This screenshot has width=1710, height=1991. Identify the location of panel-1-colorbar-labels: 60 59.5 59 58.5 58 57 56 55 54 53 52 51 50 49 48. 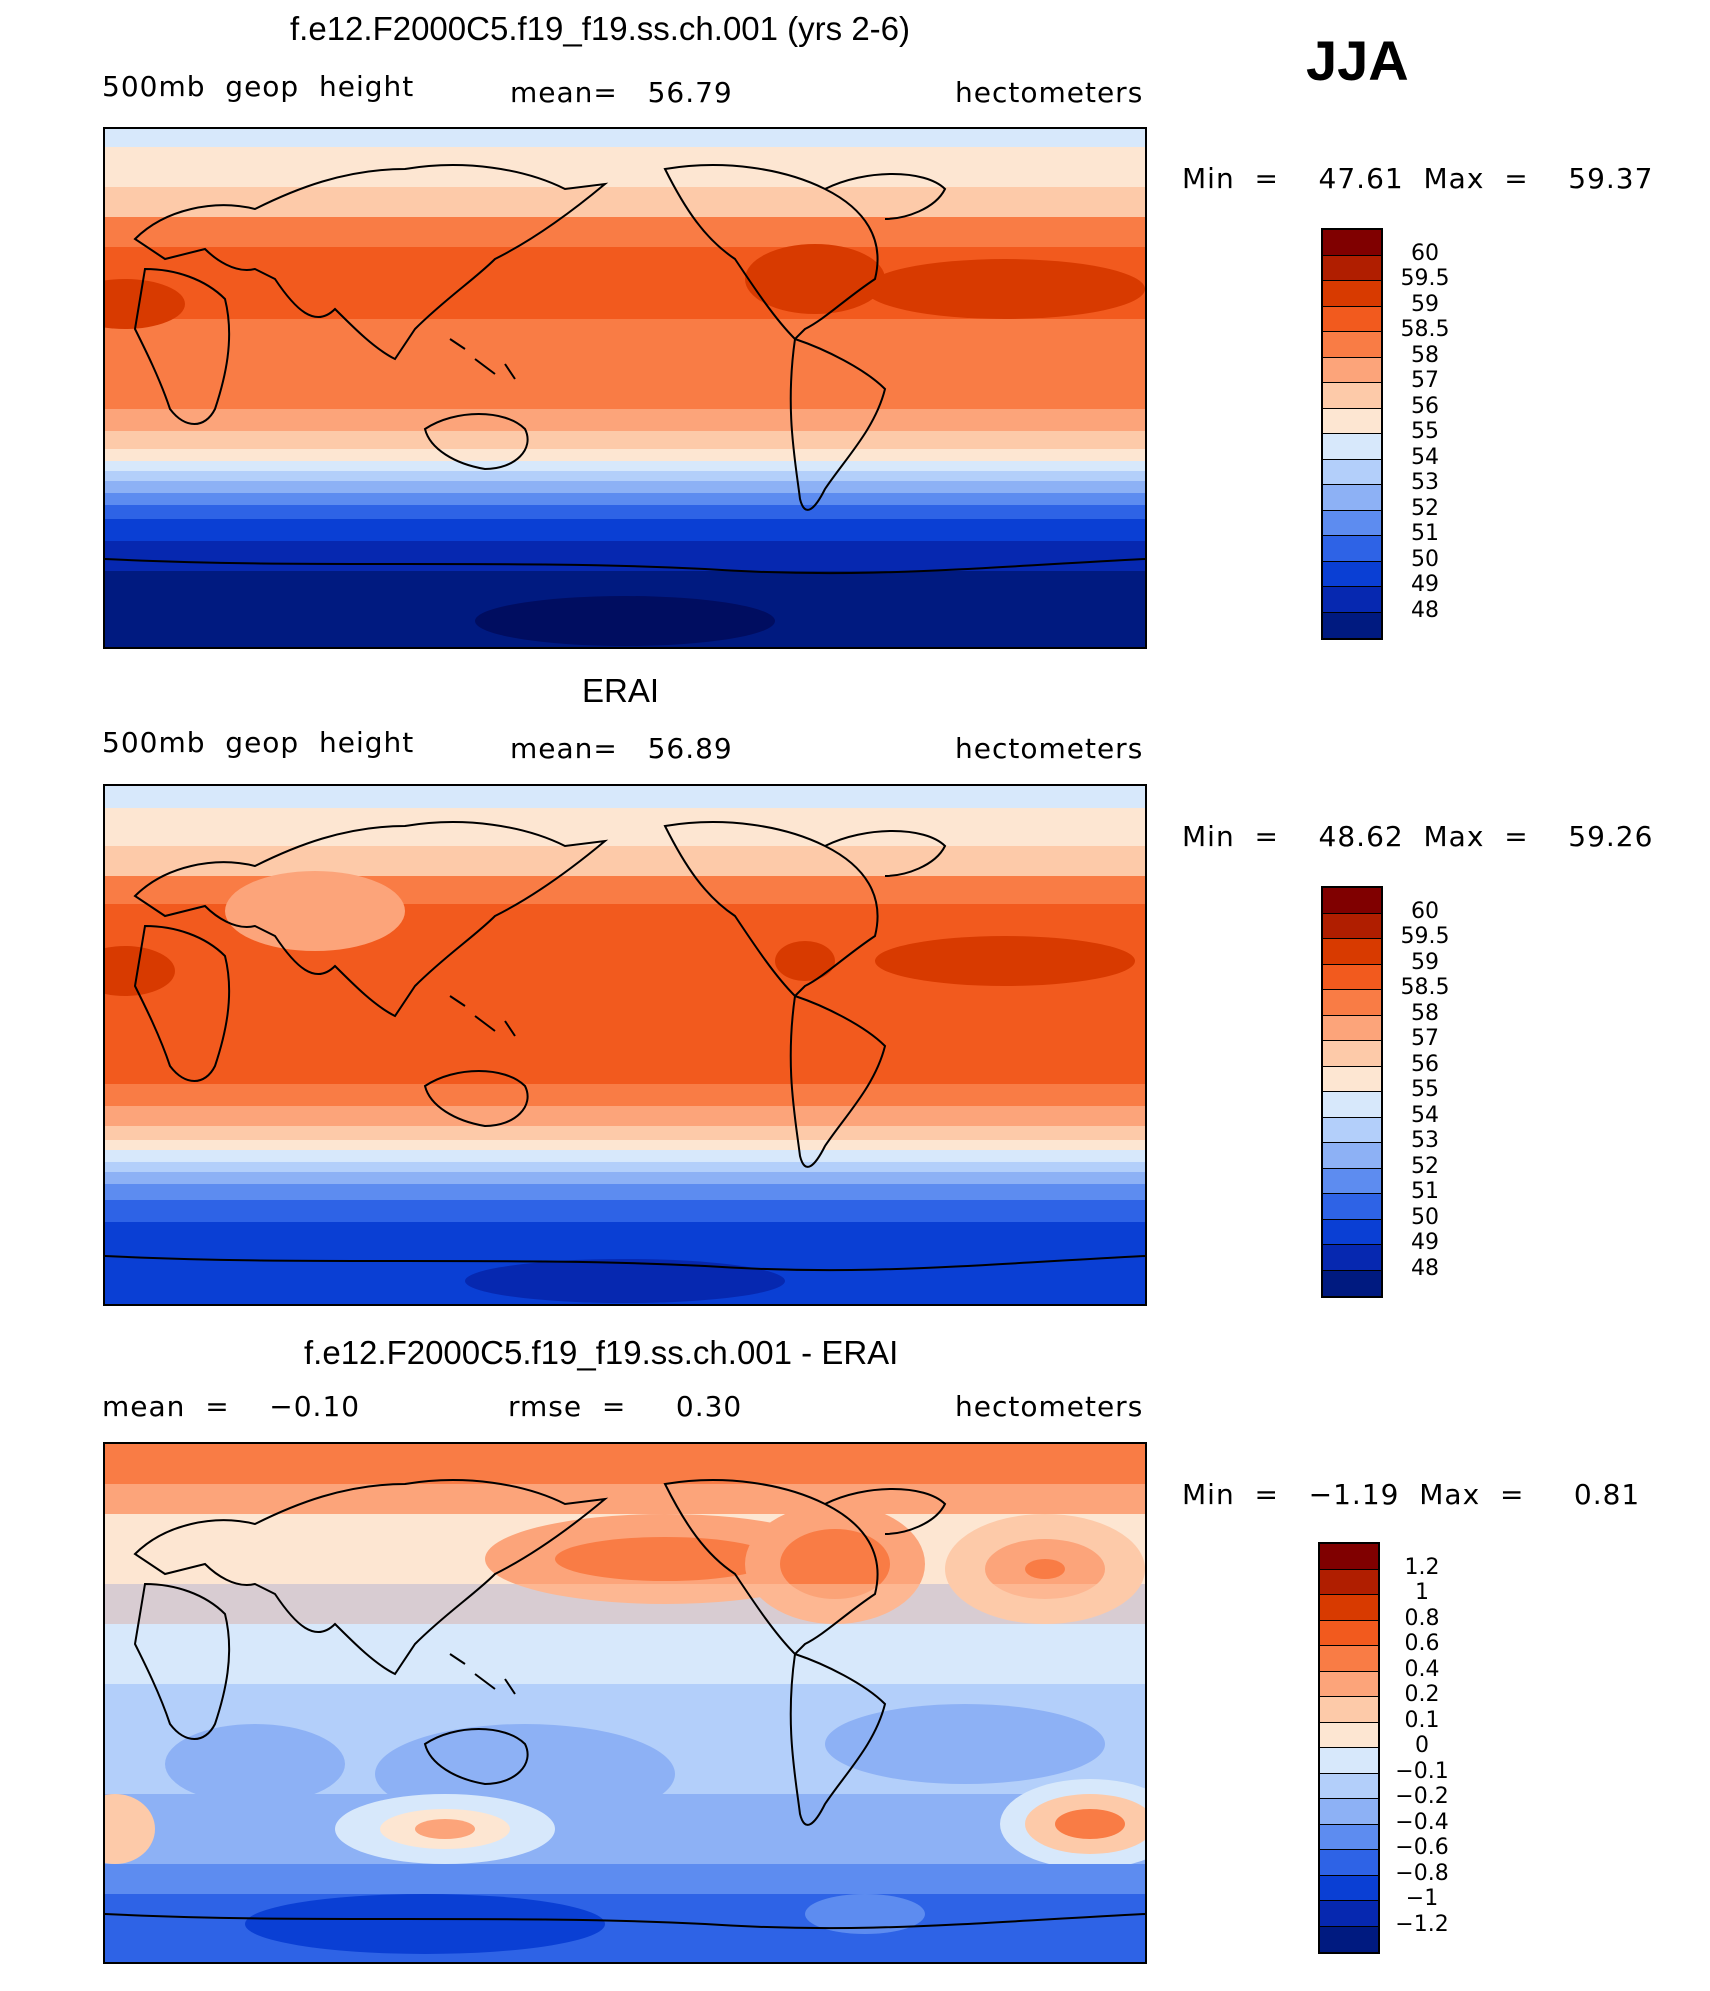
(1425, 434).